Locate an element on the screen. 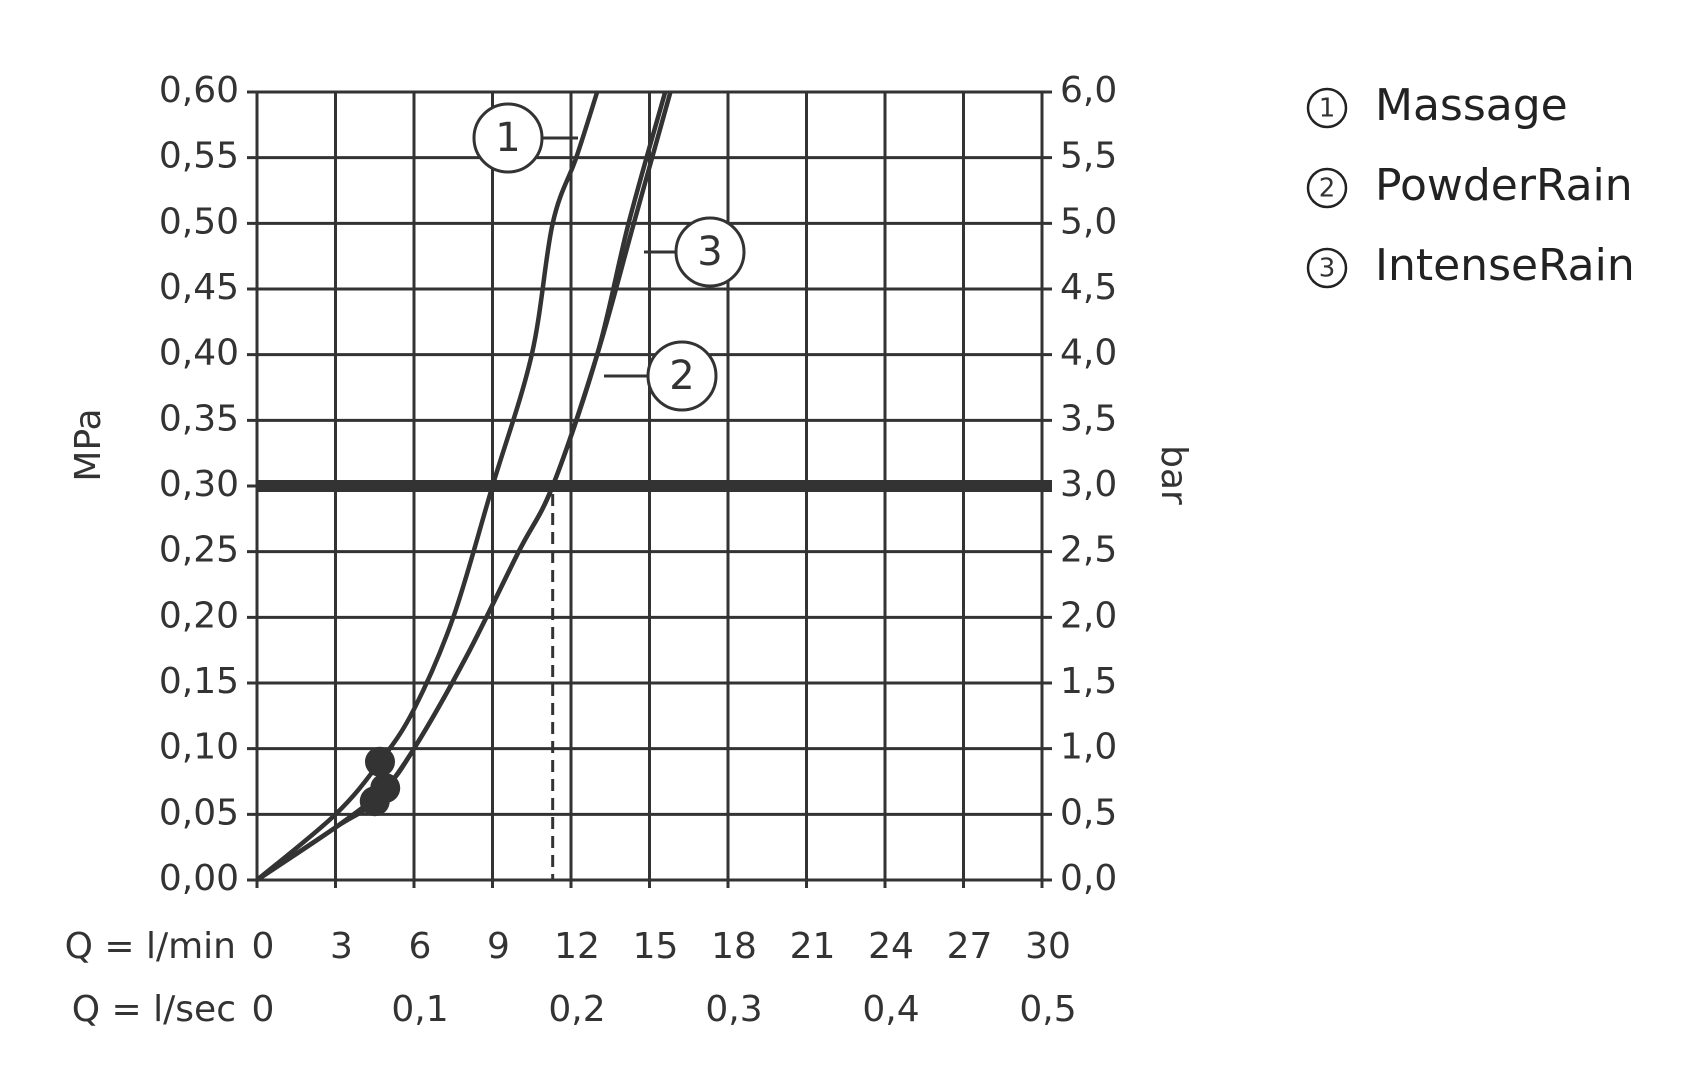 This screenshot has width=1692, height=1080. y2-tick-label: 3,5 is located at coordinates (1088, 418).